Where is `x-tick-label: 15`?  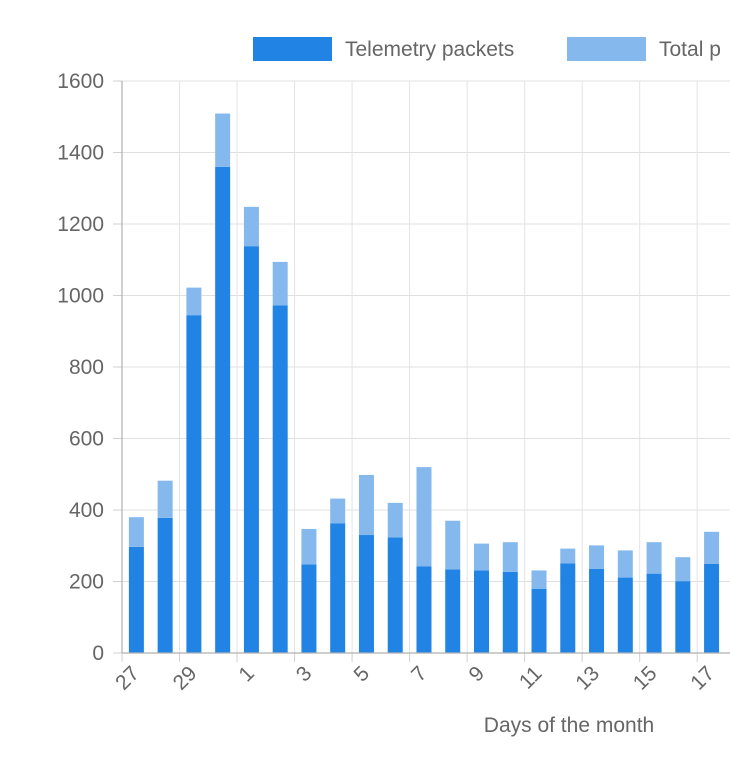 x-tick-label: 15 is located at coordinates (645, 678).